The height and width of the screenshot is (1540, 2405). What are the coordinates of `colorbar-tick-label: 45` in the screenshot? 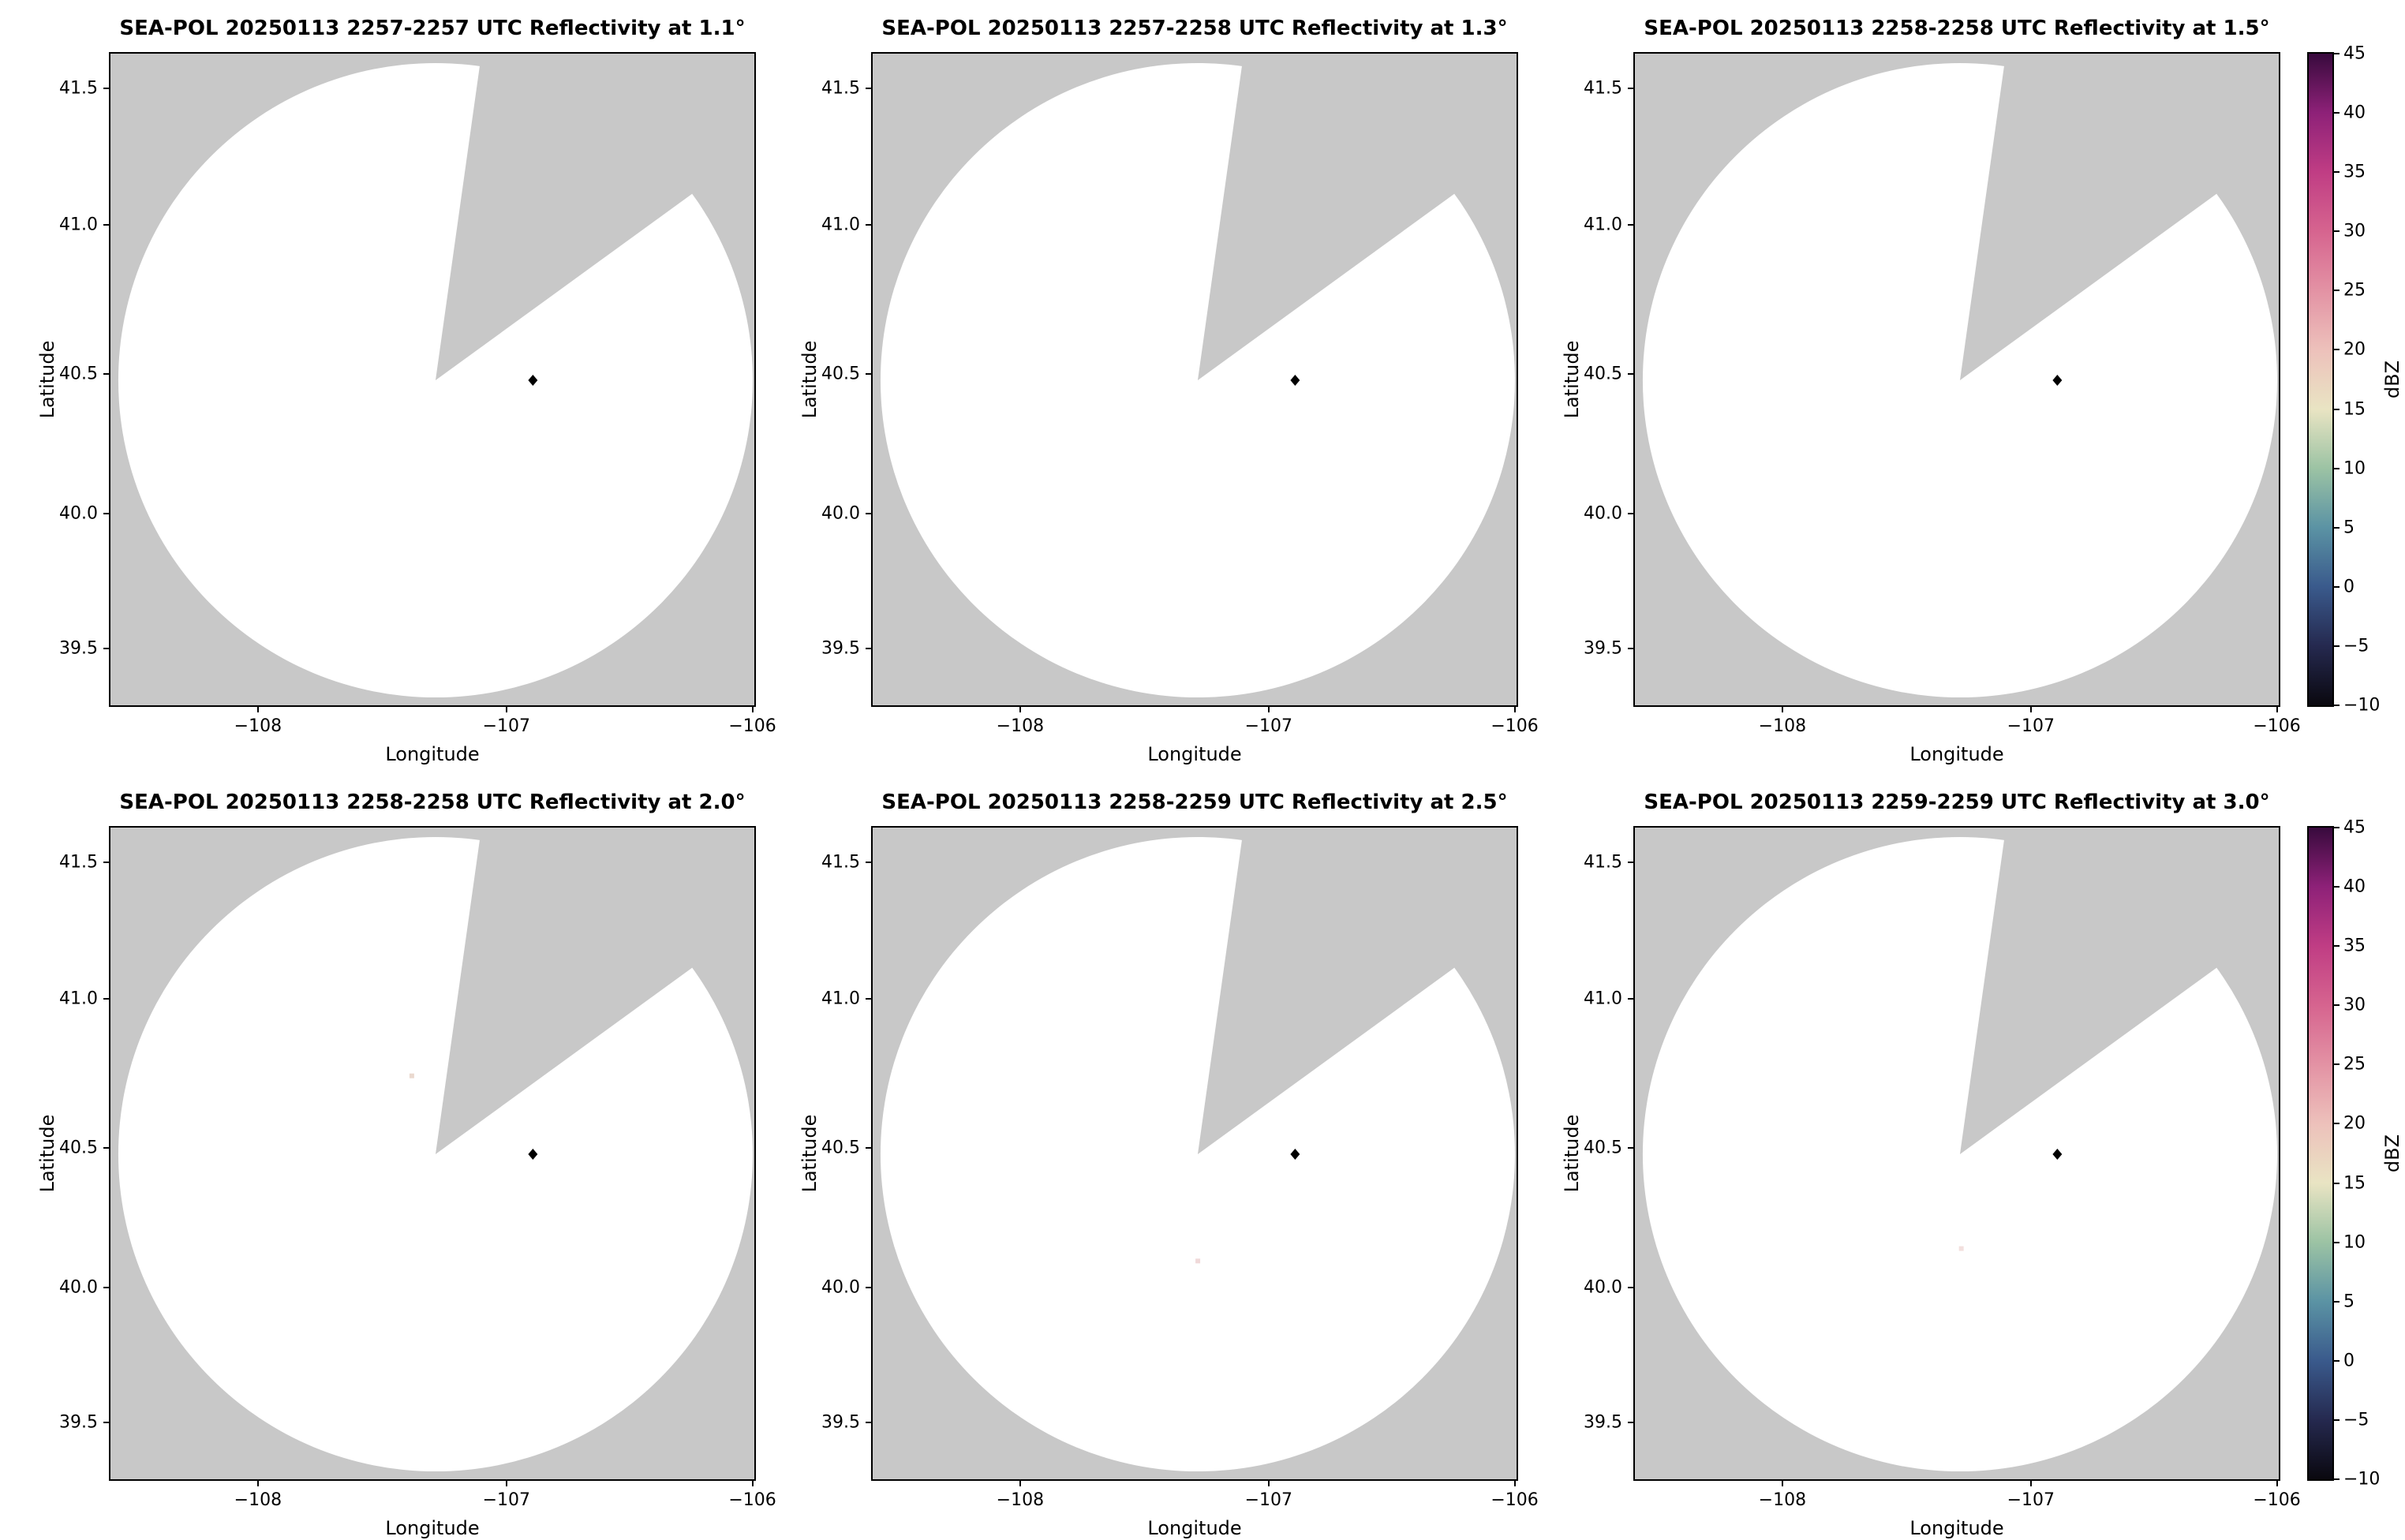 It's located at (2354, 53).